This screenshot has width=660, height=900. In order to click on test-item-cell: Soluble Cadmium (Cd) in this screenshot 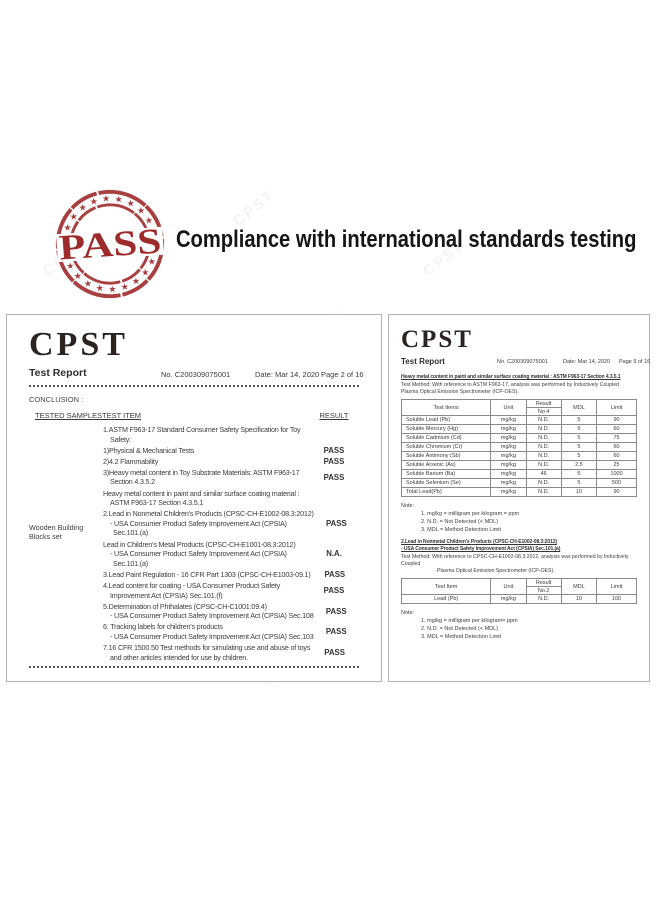, I will do `click(446, 438)`.